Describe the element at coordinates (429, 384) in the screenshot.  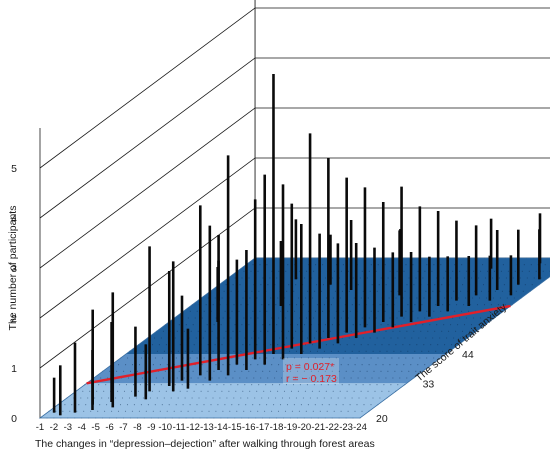
I see `y-tick-label: 33` at that location.